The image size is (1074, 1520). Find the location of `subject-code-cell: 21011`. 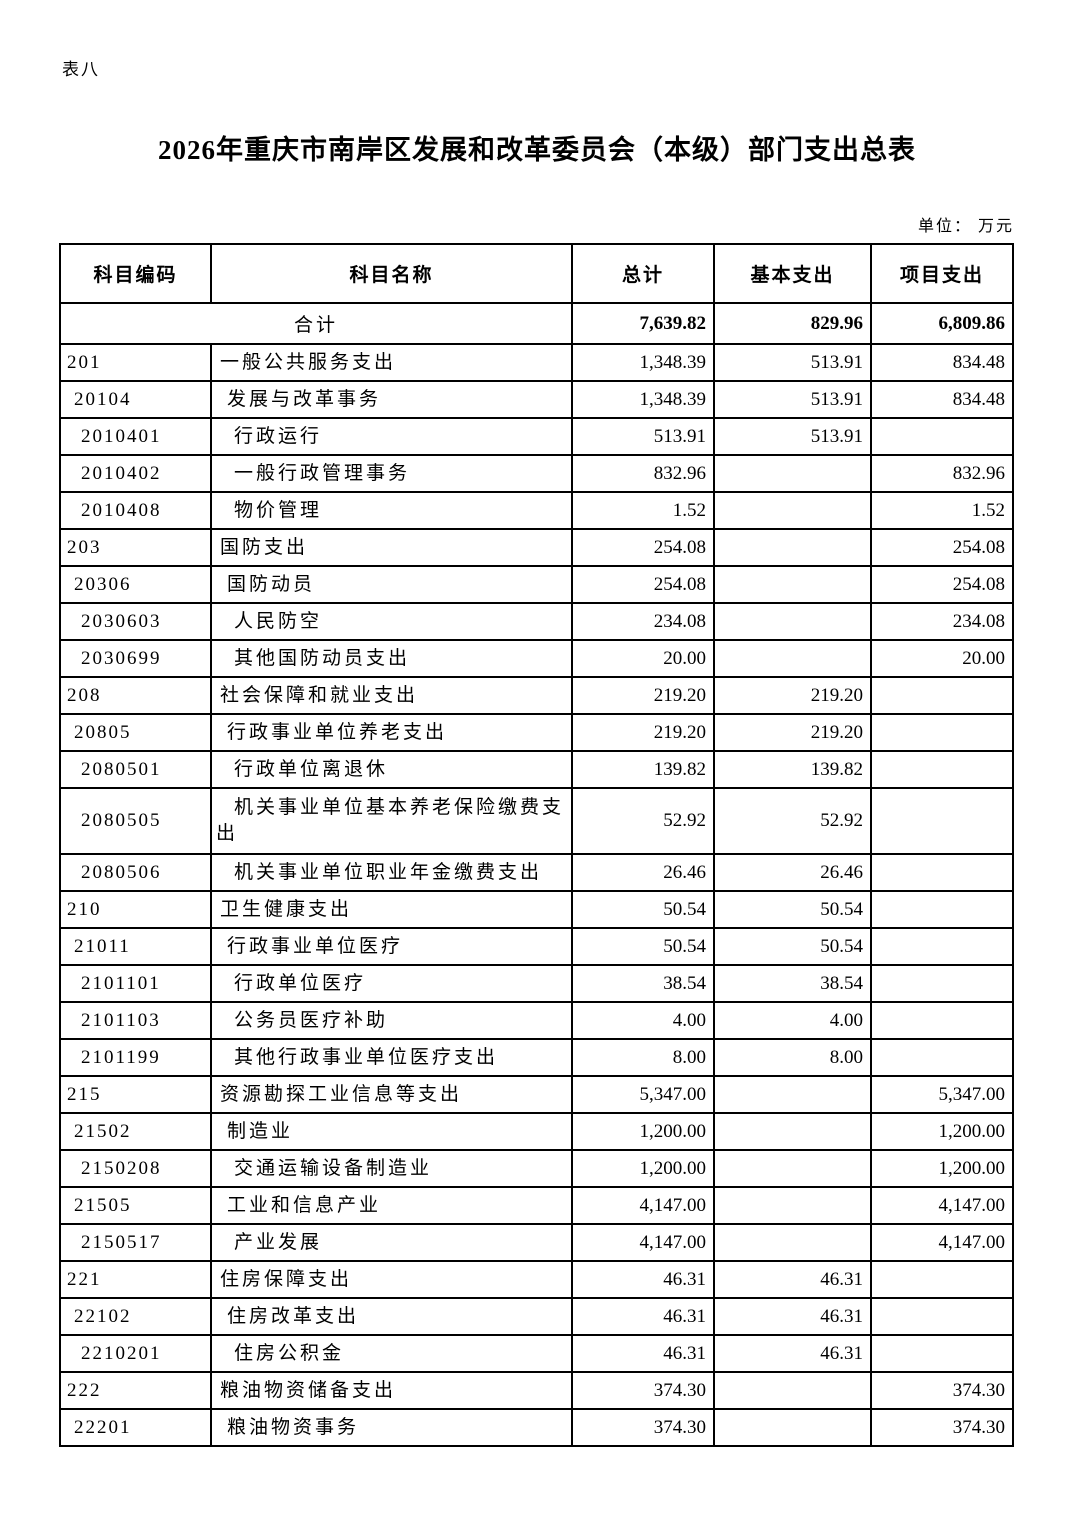

subject-code-cell: 21011 is located at coordinates (135, 946).